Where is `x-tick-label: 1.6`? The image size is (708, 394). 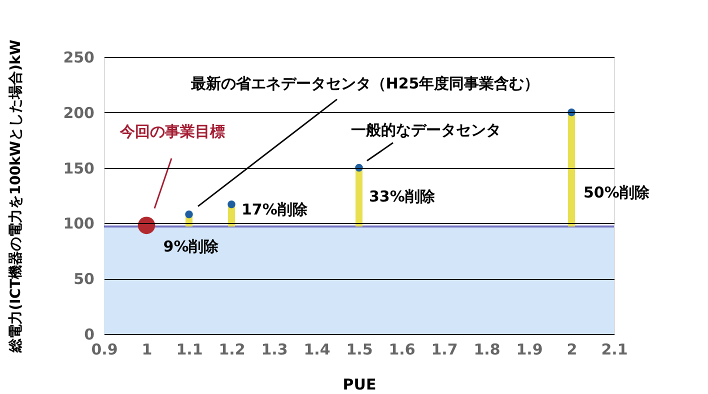
x-tick-label: 1.6 is located at coordinates (402, 349).